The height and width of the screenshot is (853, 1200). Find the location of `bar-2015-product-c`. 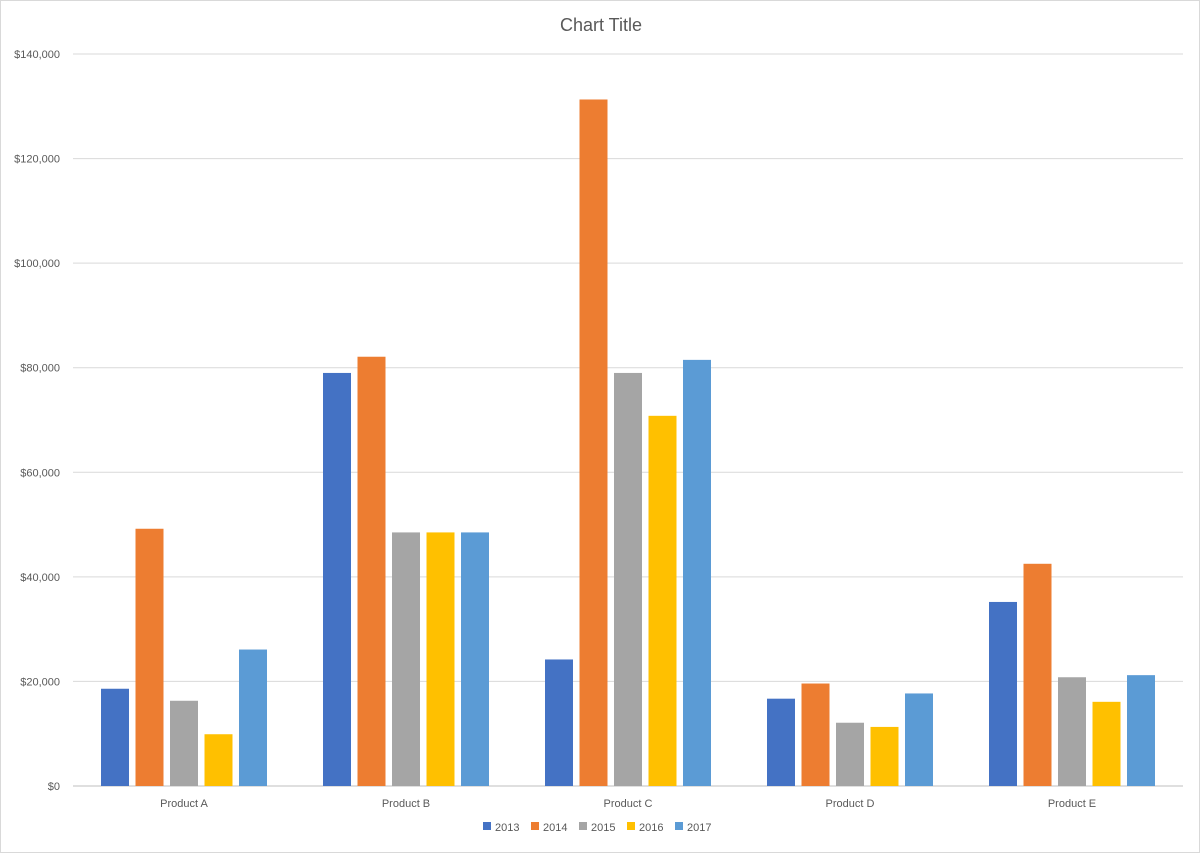

bar-2015-product-c is located at coordinates (628, 579).